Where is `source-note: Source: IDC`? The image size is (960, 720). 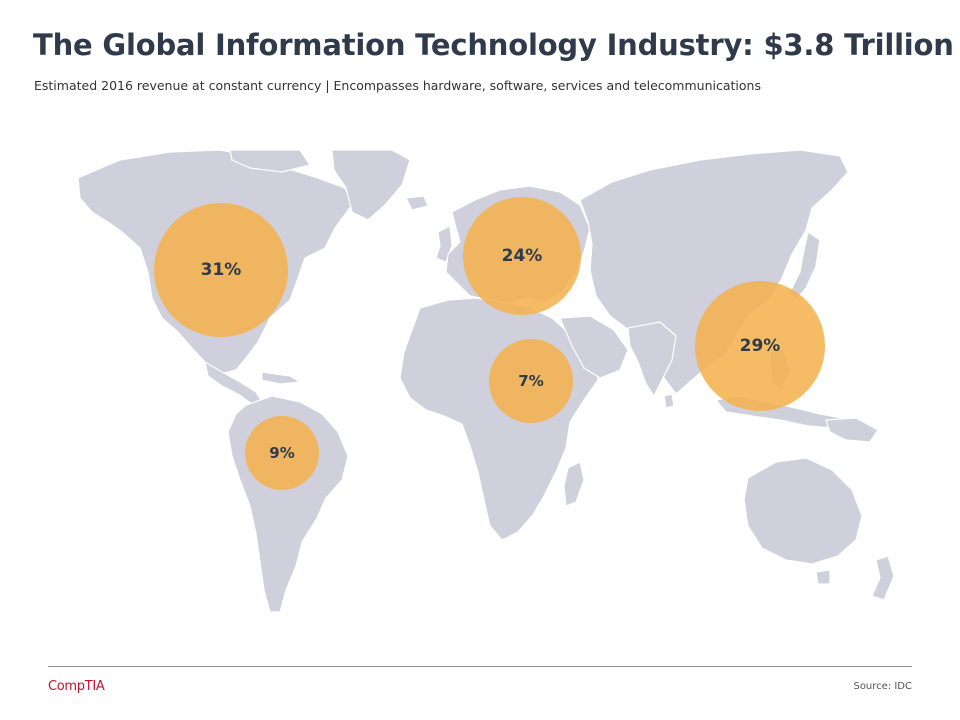
source-note: Source: IDC is located at coordinates (882, 686).